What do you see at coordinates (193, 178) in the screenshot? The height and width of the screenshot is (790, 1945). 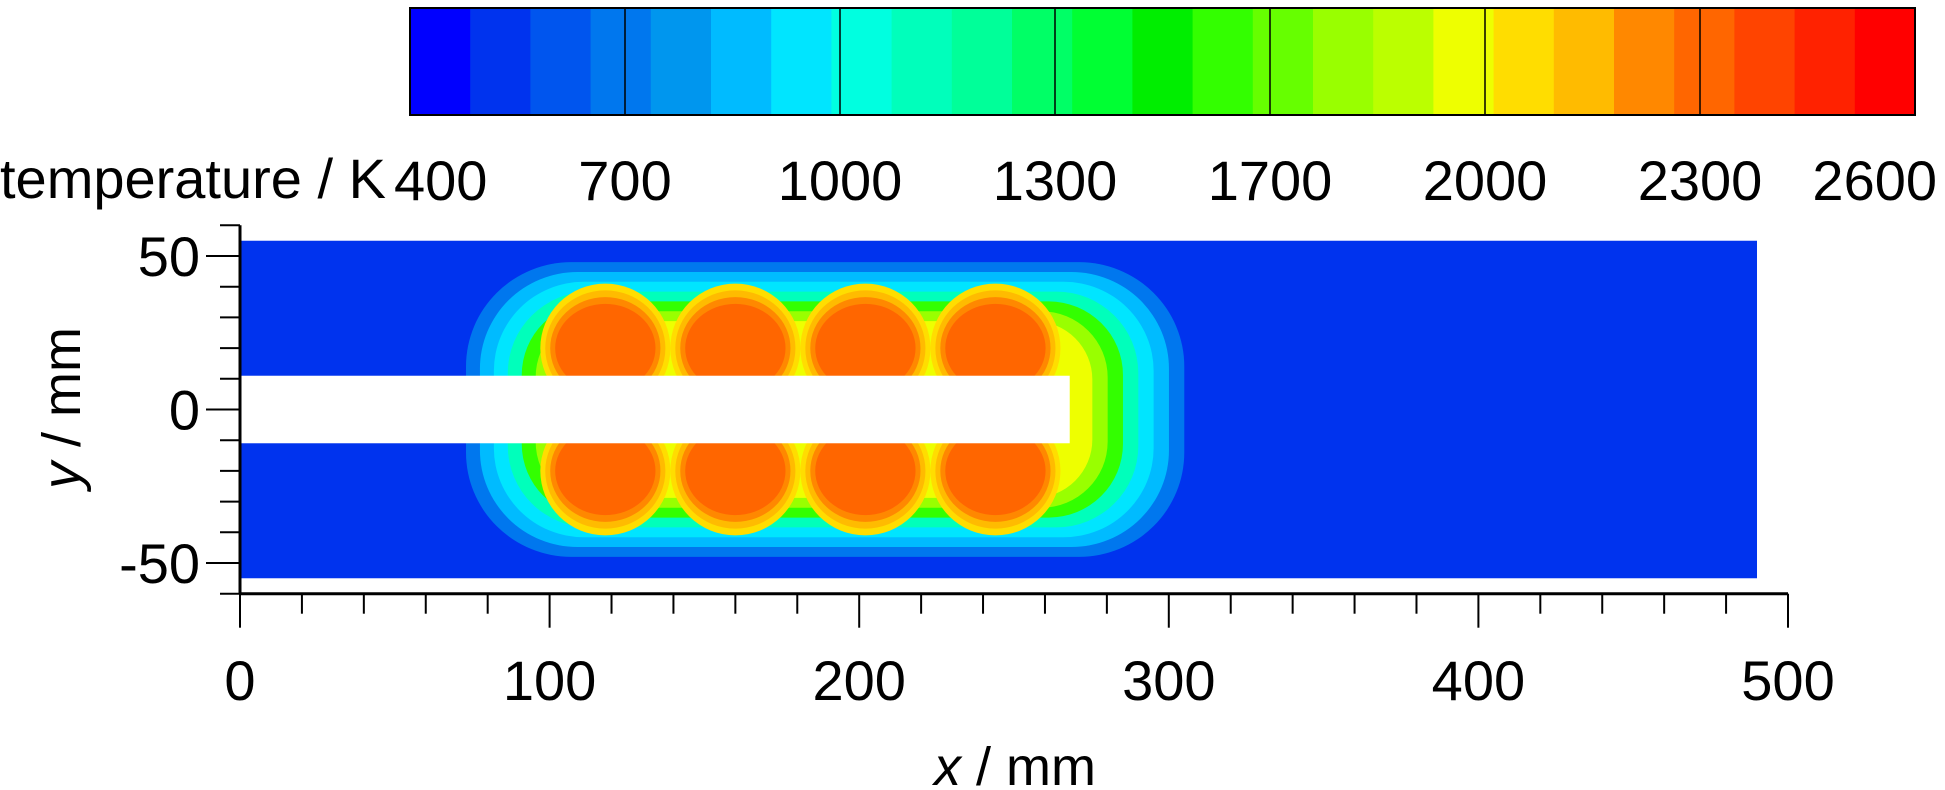 I see `colorbar-title: temperature / K` at bounding box center [193, 178].